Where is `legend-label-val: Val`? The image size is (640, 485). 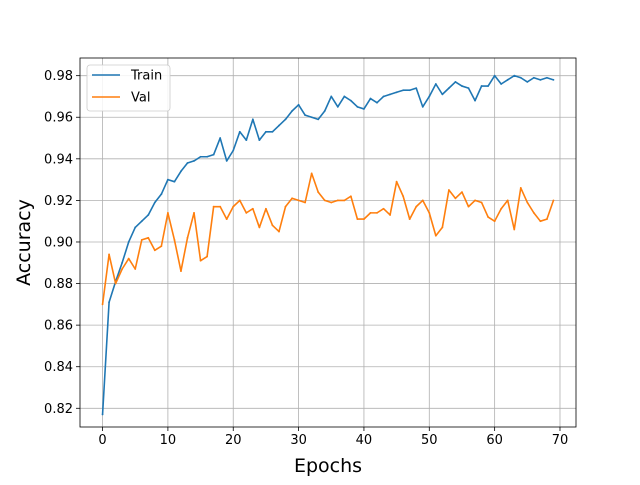 legend-label-val: Val is located at coordinates (140, 98).